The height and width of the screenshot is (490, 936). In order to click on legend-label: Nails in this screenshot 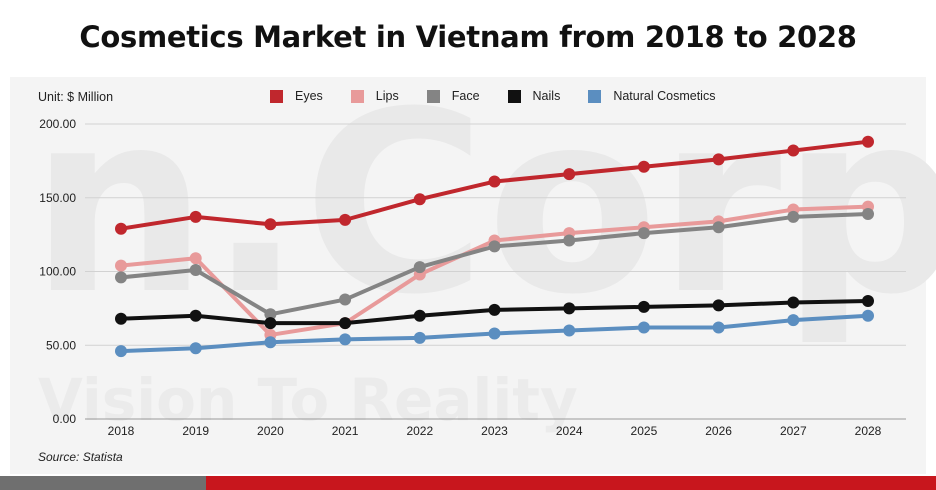, I will do `click(546, 96)`.